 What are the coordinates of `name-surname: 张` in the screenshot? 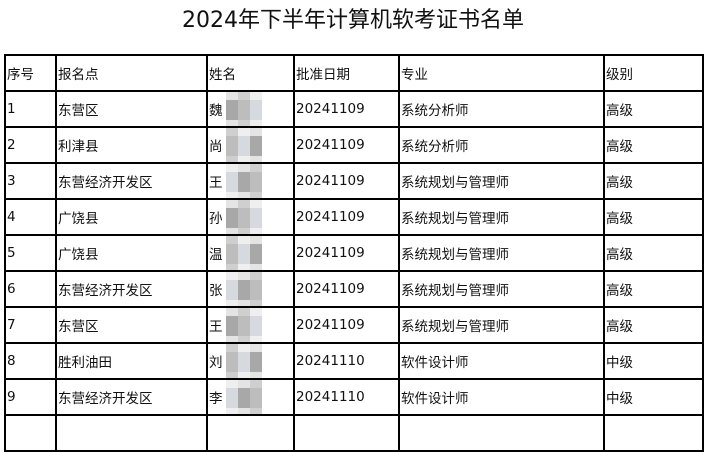 It's located at (216, 291).